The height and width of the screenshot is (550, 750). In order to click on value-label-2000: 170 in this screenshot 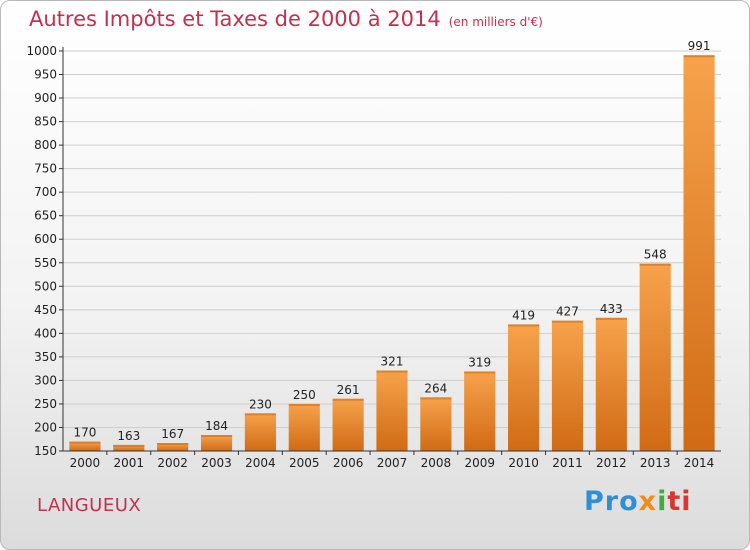, I will do `click(84, 433)`.